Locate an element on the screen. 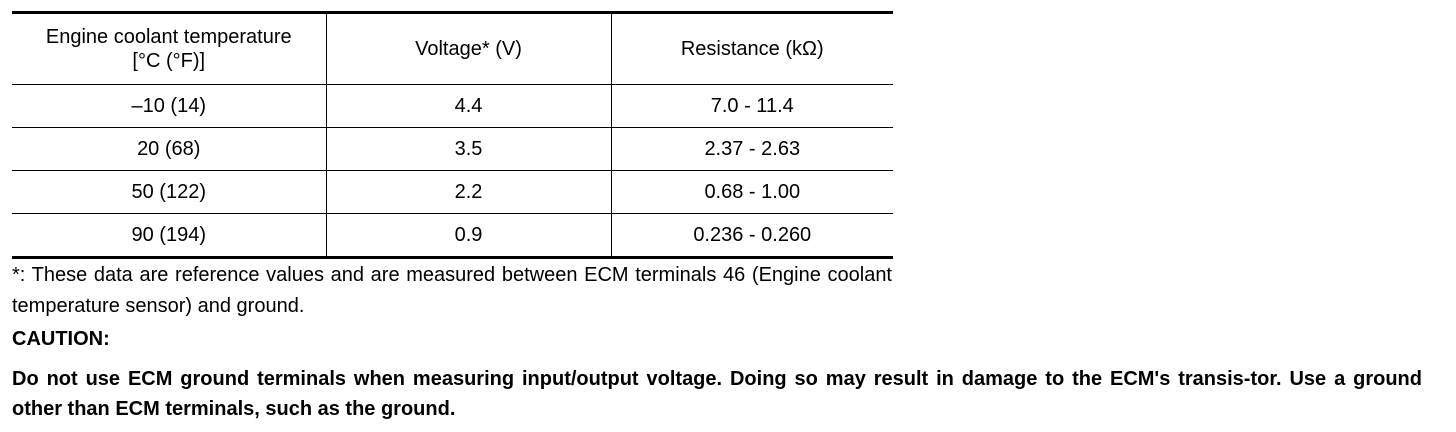  header-cell: Resistance (kΩ) is located at coordinates (751, 48).